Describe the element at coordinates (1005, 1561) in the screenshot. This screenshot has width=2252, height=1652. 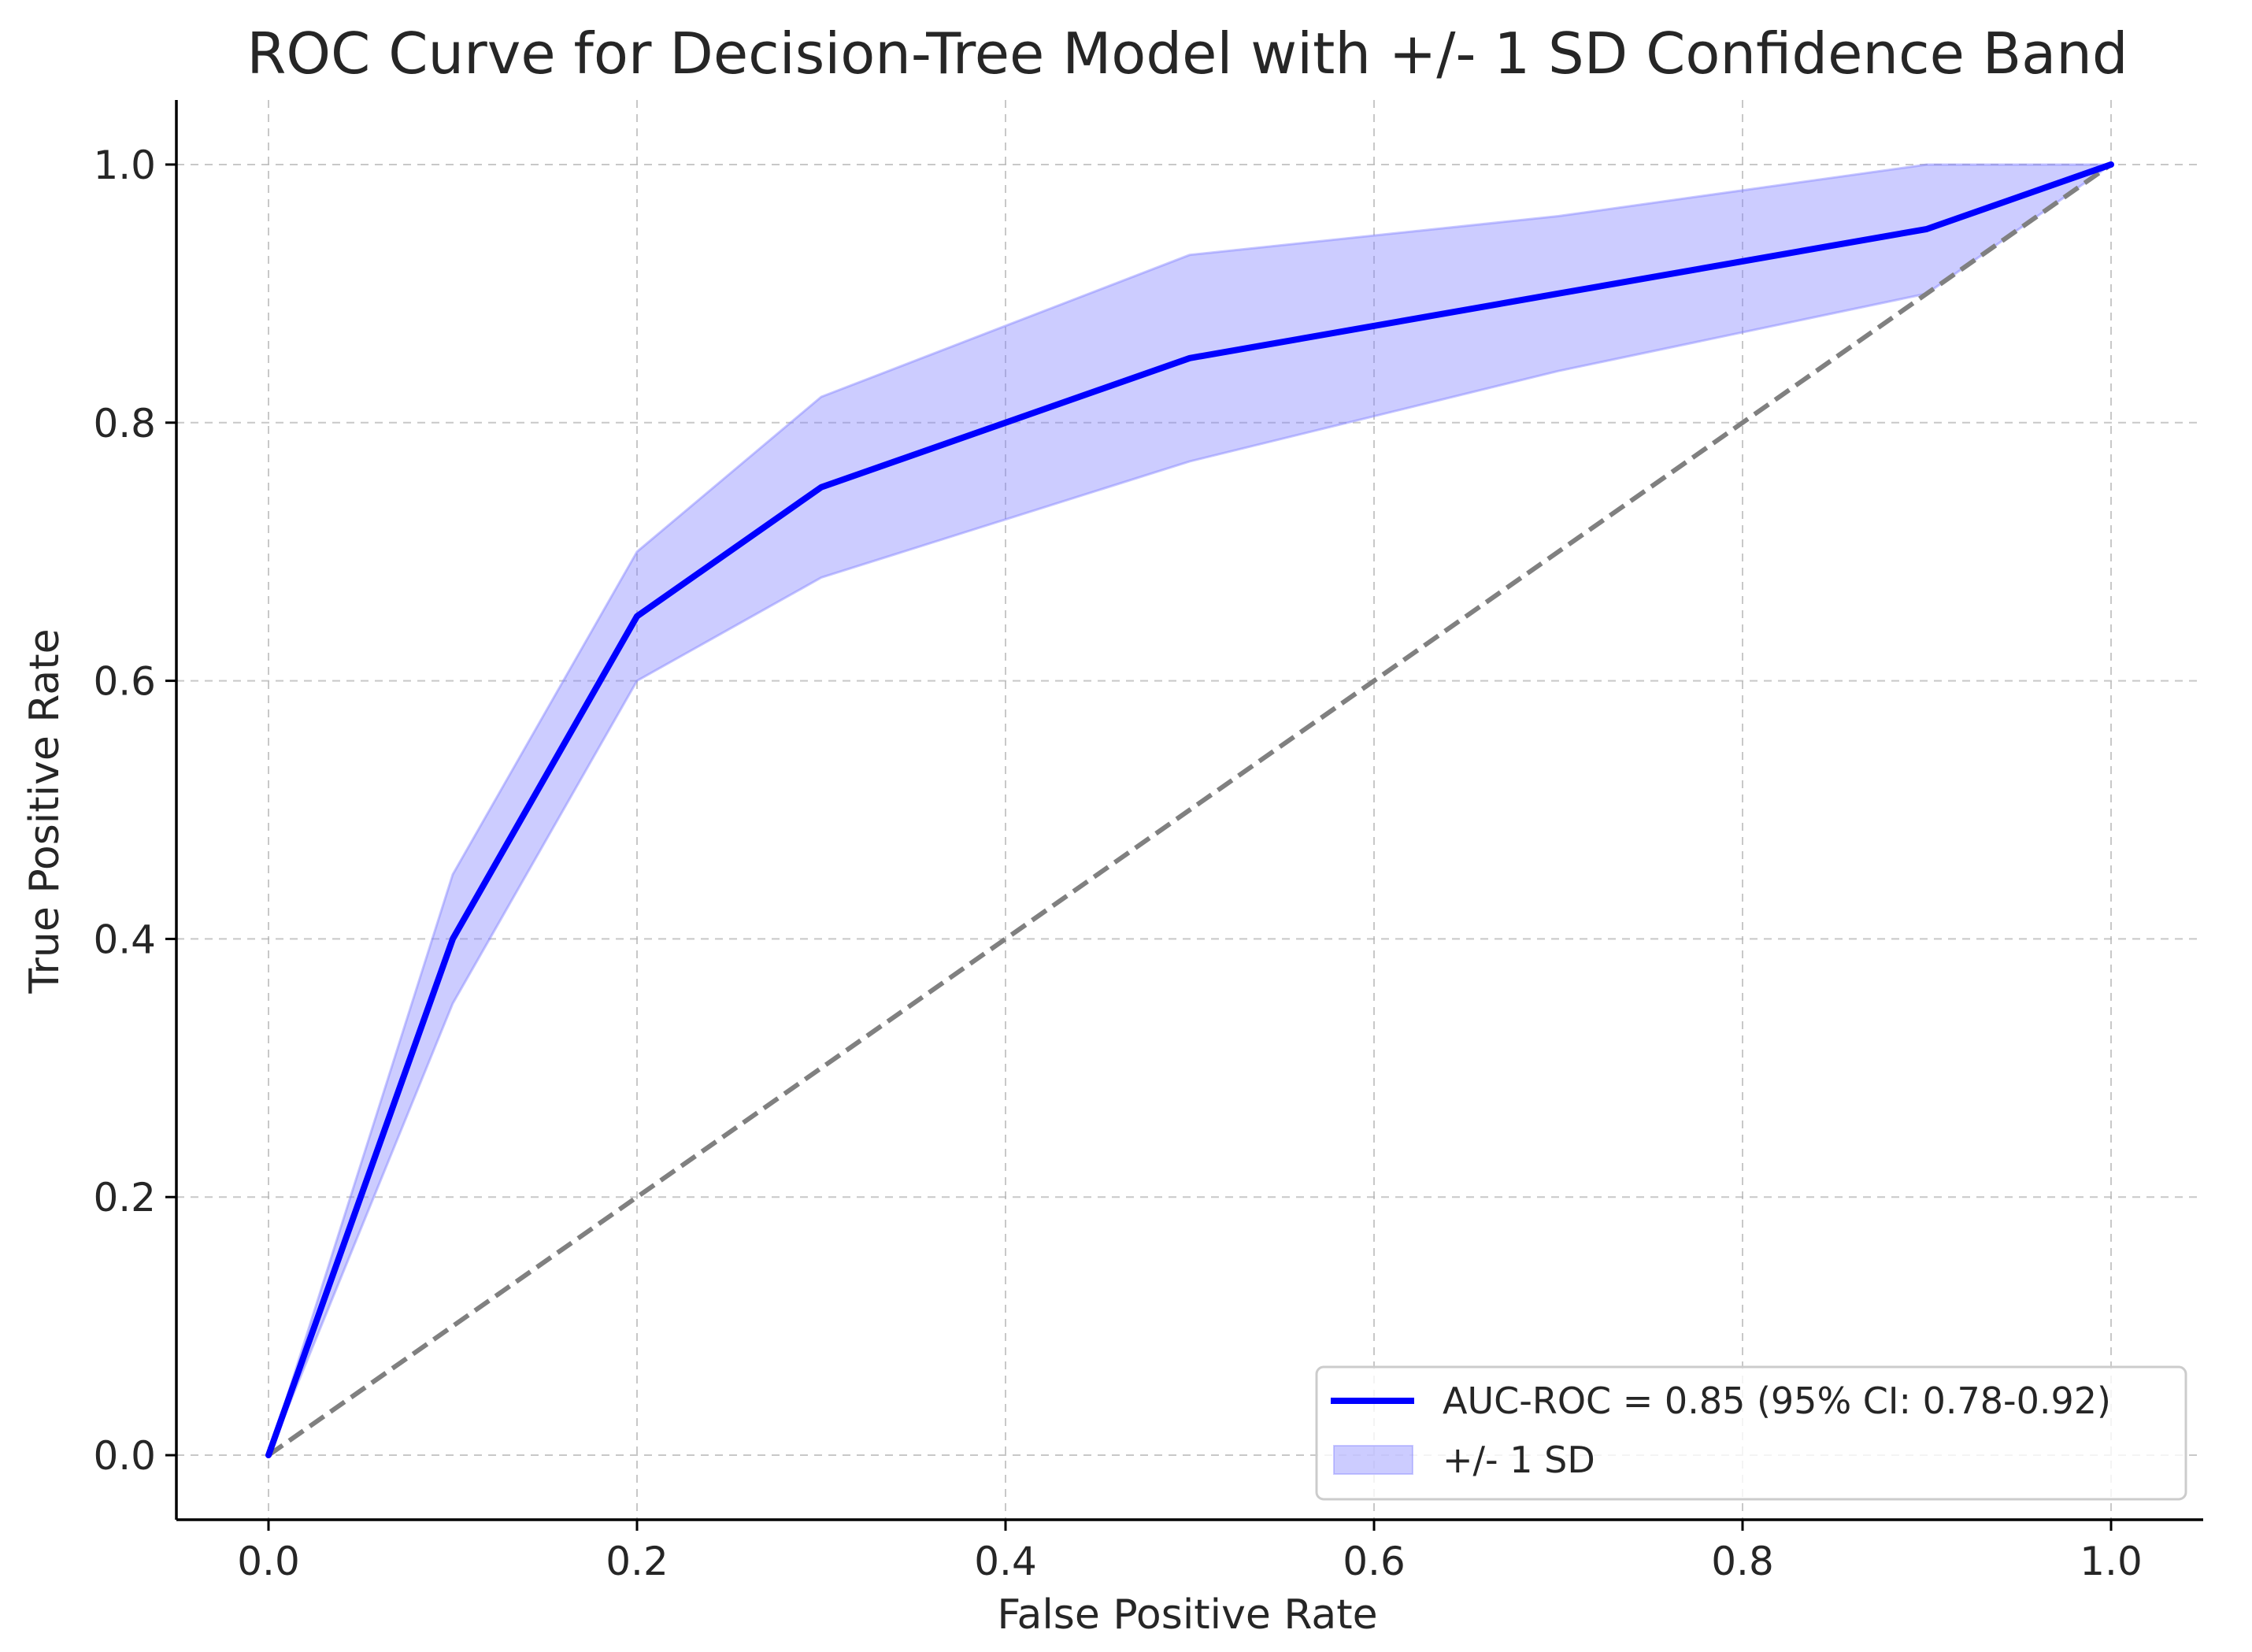
I see `x-tick-label-2: 0.4` at that location.